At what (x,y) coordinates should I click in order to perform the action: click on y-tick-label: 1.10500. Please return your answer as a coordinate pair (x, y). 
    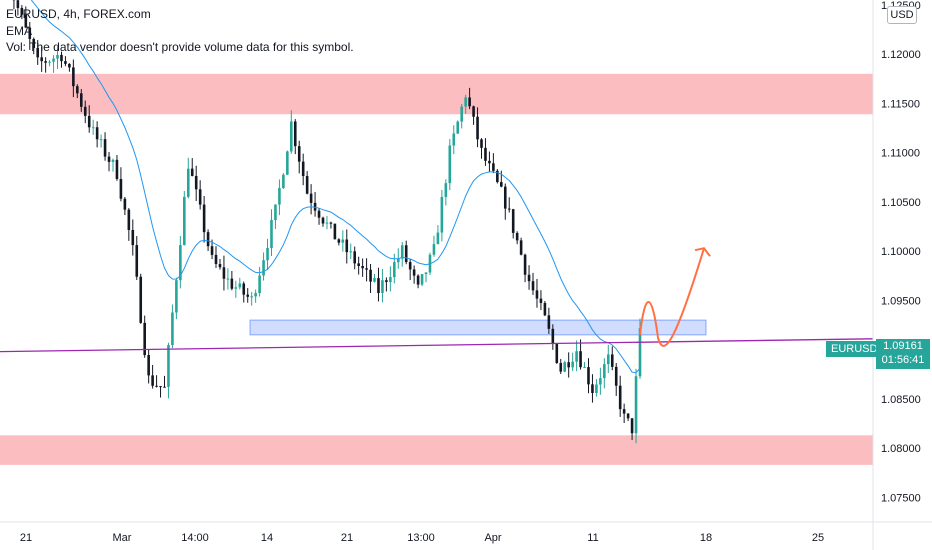
    Looking at the image, I should click on (901, 203).